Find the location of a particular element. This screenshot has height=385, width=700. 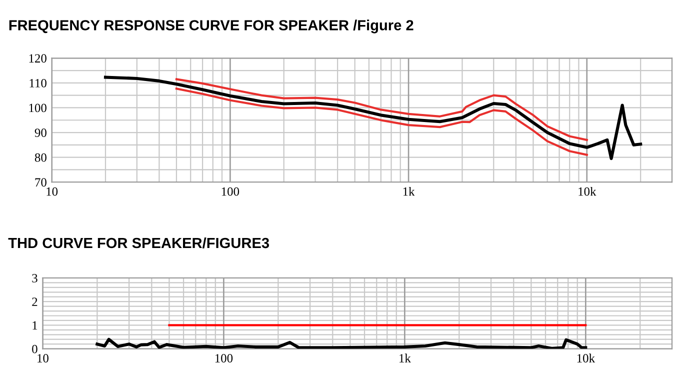

y-tick-label: 70 is located at coordinates (40, 182).